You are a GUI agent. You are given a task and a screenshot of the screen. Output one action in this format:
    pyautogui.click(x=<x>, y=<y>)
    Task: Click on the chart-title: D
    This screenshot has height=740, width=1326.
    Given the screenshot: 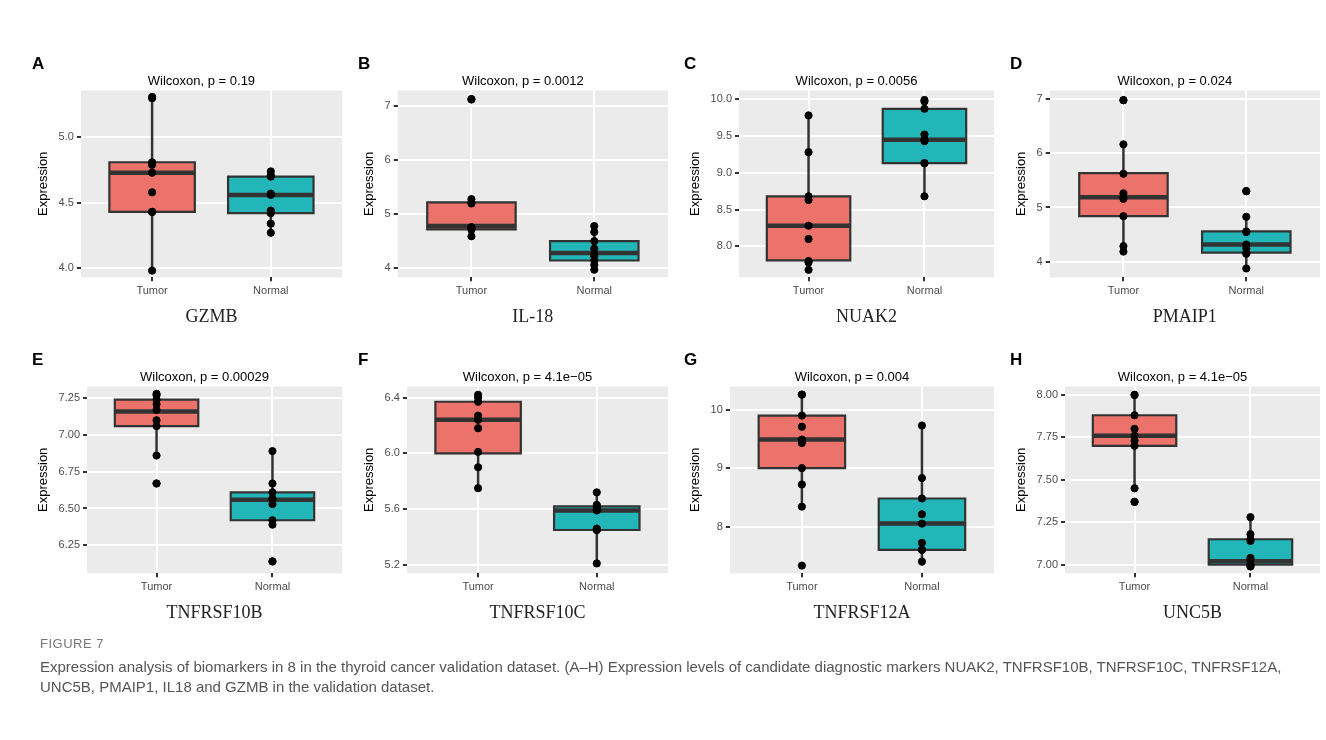 What is the action you would take?
    pyautogui.click(x=1016, y=63)
    